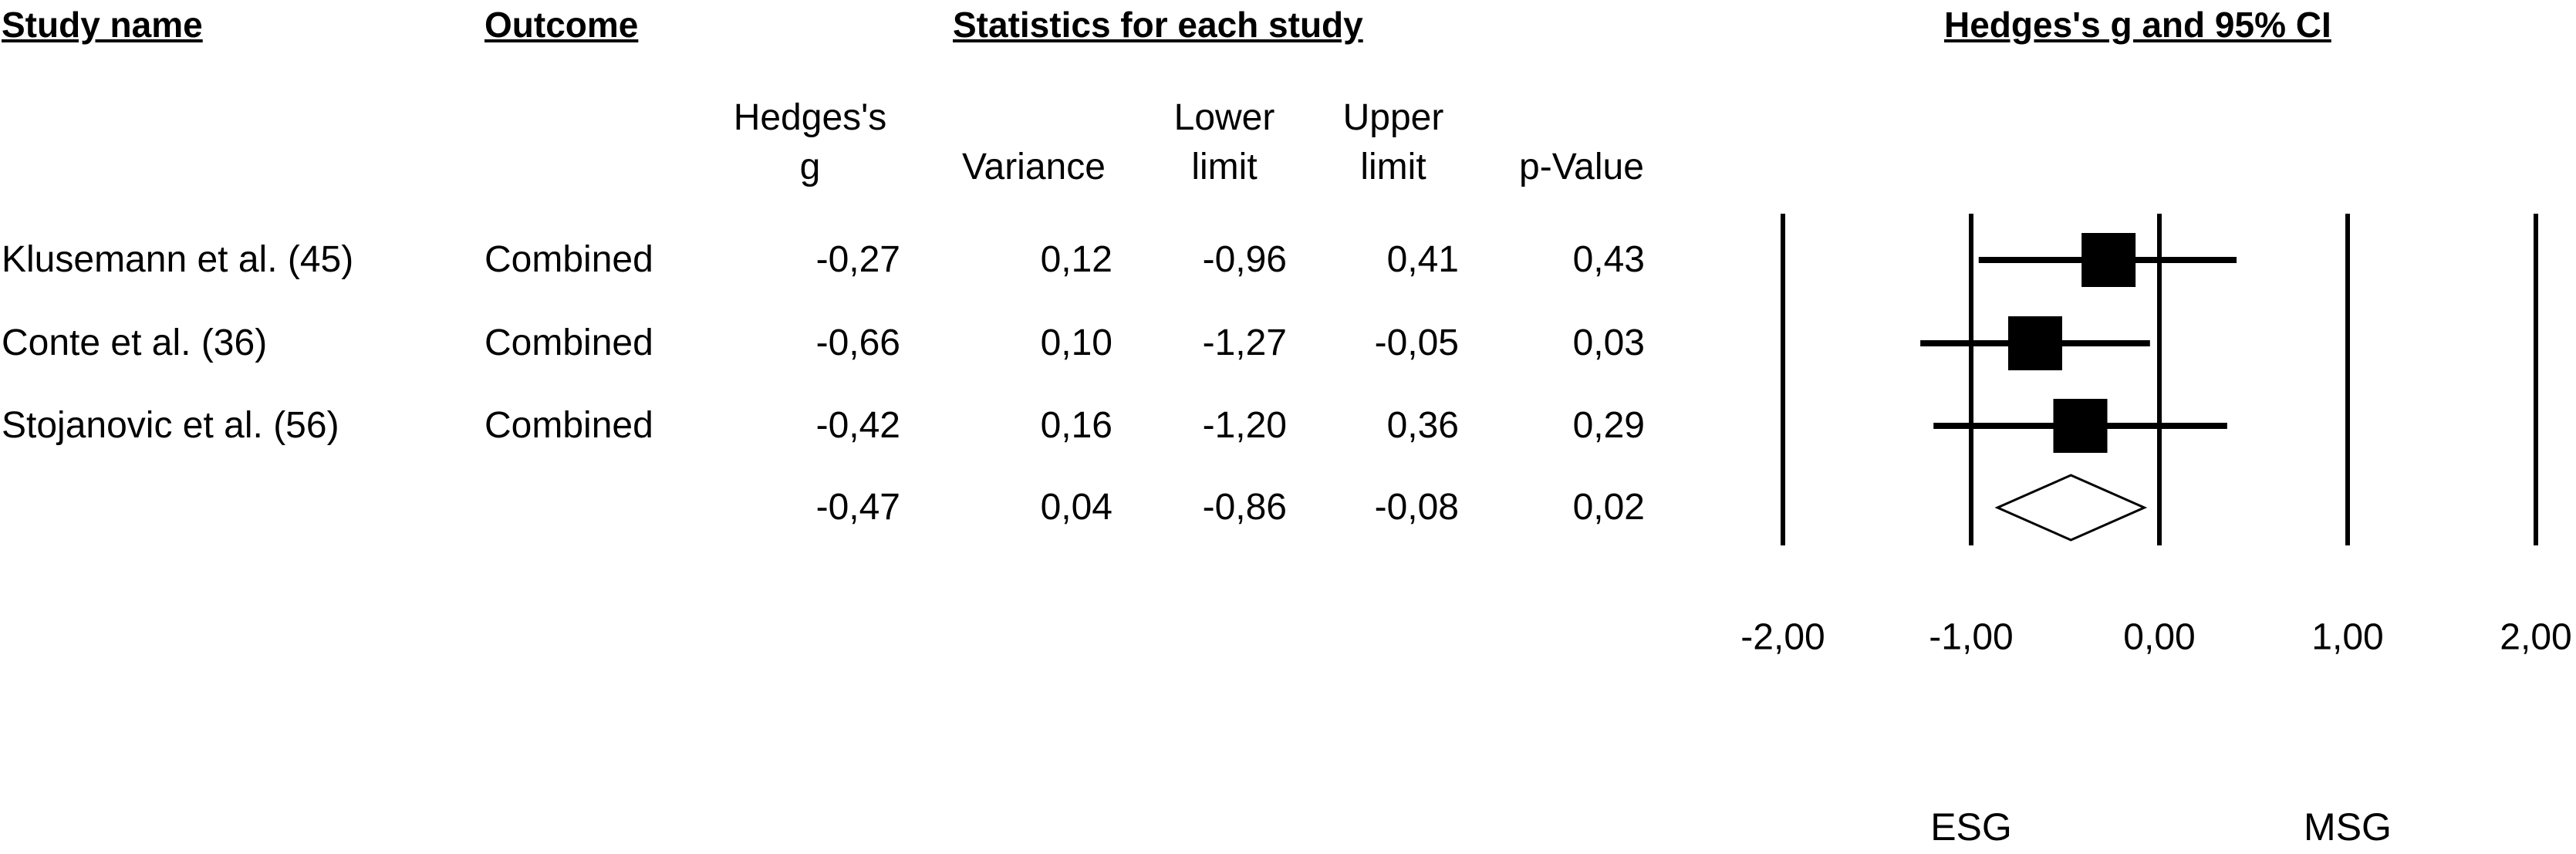 Image resolution: width=2576 pixels, height=854 pixels. I want to click on lower-limit: -1,27, so click(1244, 342).